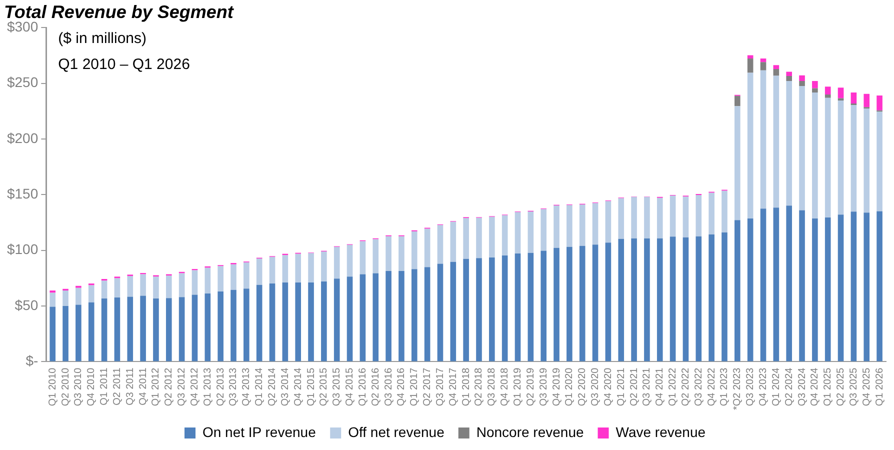 Image resolution: width=894 pixels, height=450 pixels. I want to click on x-tick-label: Q2 2025, so click(841, 386).